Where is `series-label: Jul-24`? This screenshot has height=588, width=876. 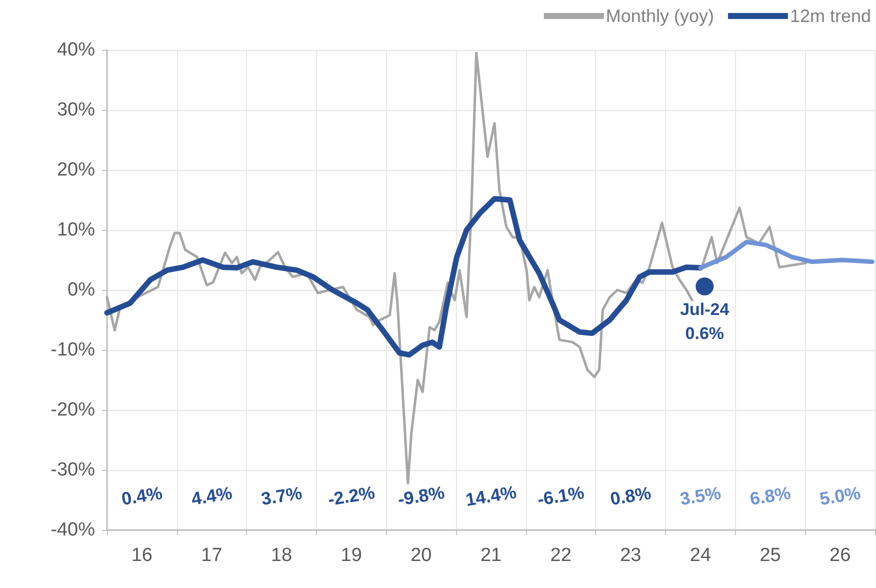
series-label: Jul-24 is located at coordinates (705, 309).